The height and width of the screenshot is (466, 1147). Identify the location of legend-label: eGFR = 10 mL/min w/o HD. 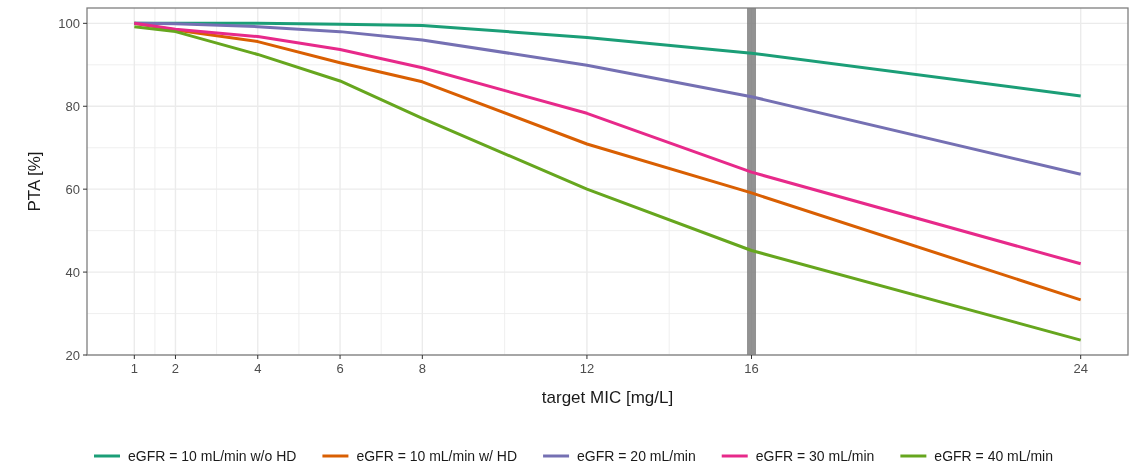
(212, 455).